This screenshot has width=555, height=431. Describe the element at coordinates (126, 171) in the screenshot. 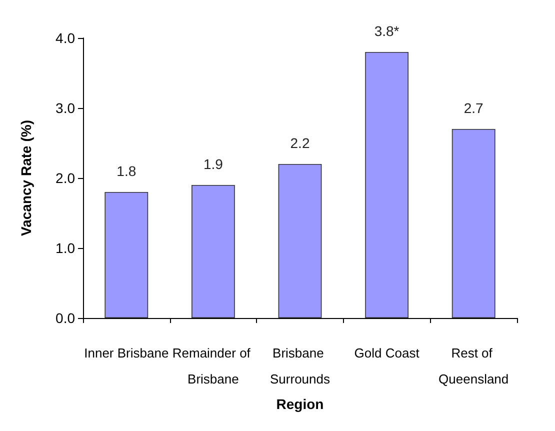

I see `data-label: 1.8` at that location.